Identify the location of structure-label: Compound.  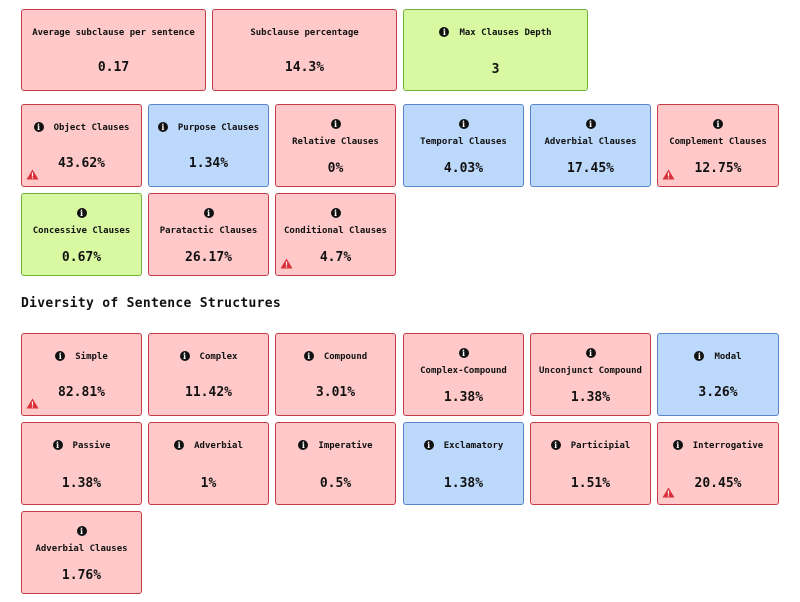
(345, 357).